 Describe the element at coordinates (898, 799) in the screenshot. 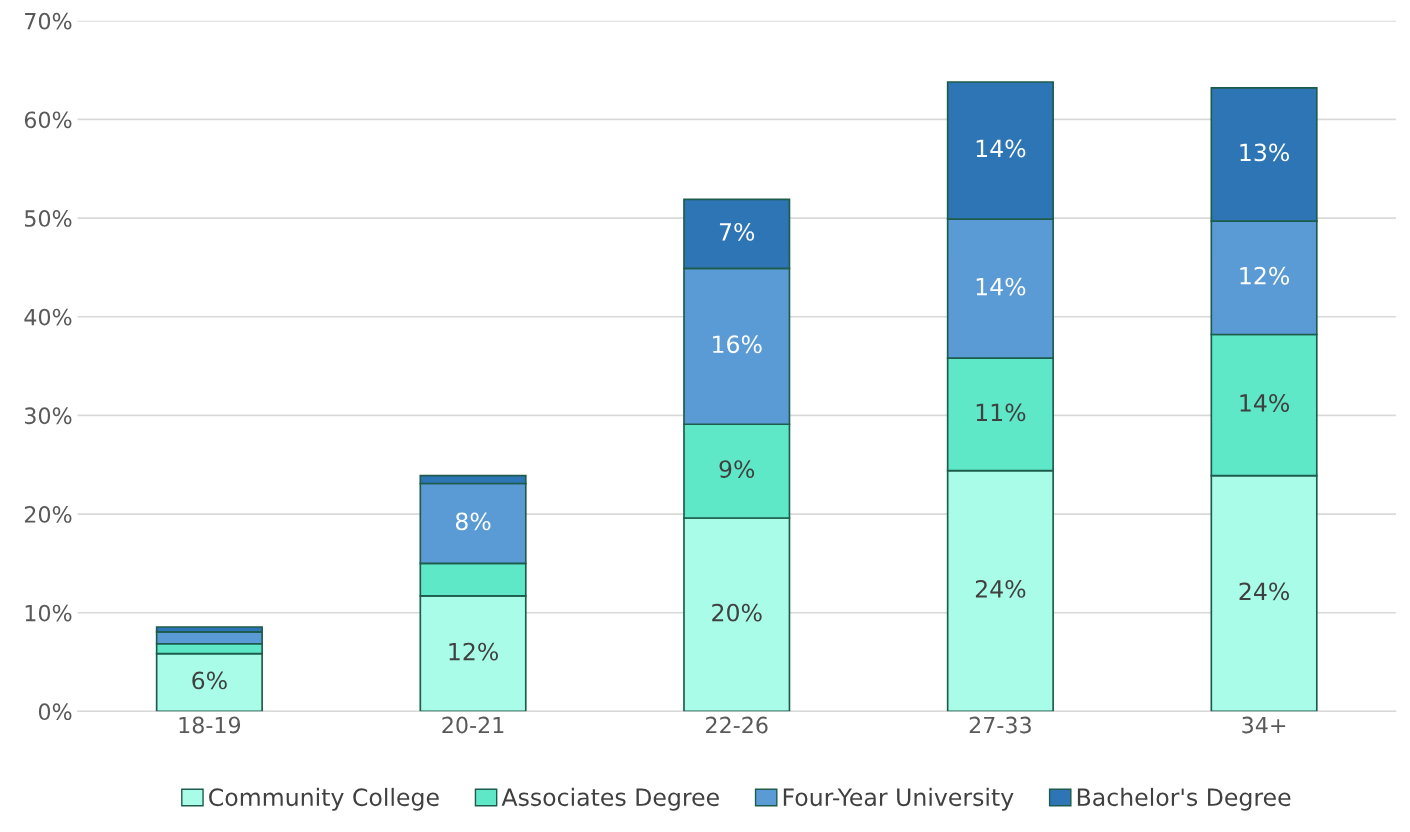

I see `legend-label: Four-Year University` at that location.